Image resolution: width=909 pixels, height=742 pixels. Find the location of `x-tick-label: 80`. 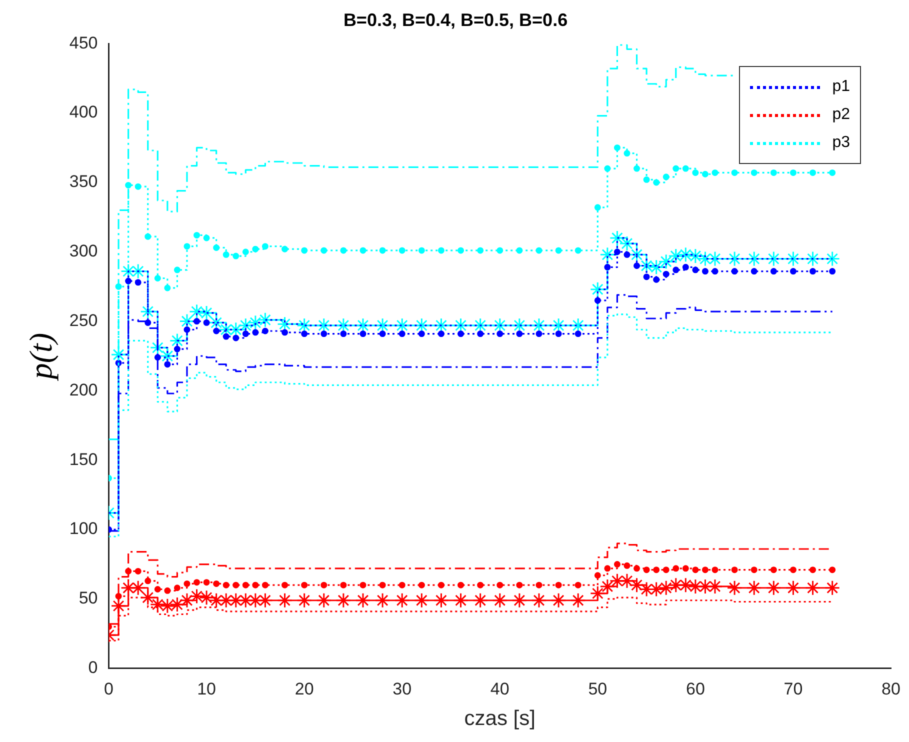

x-tick-label: 80 is located at coordinates (891, 688).